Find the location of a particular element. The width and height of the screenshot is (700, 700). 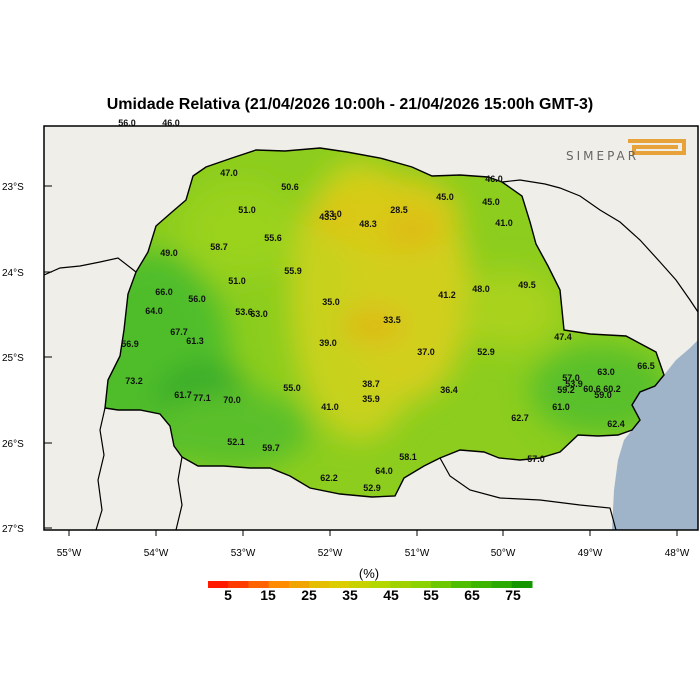

station-value-label: 59.2 is located at coordinates (566, 390).